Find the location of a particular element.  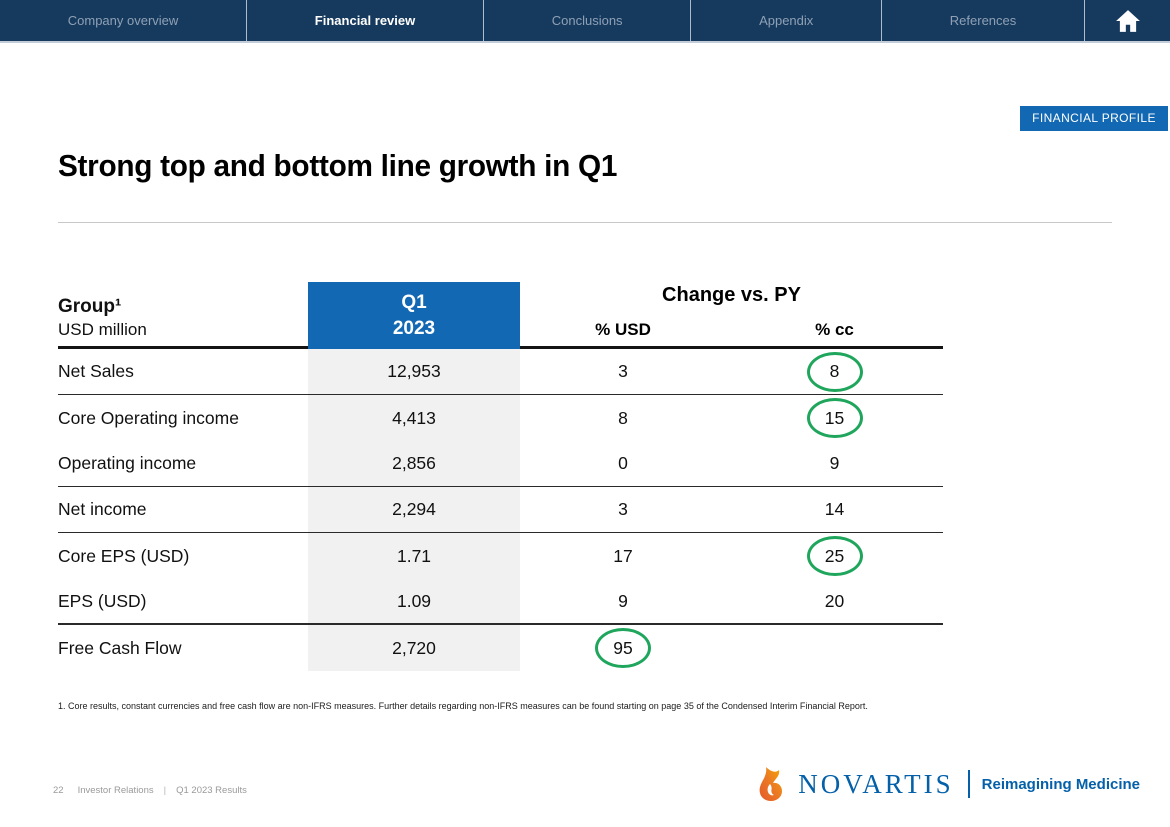

usd-change-value: 17 is located at coordinates (623, 556).